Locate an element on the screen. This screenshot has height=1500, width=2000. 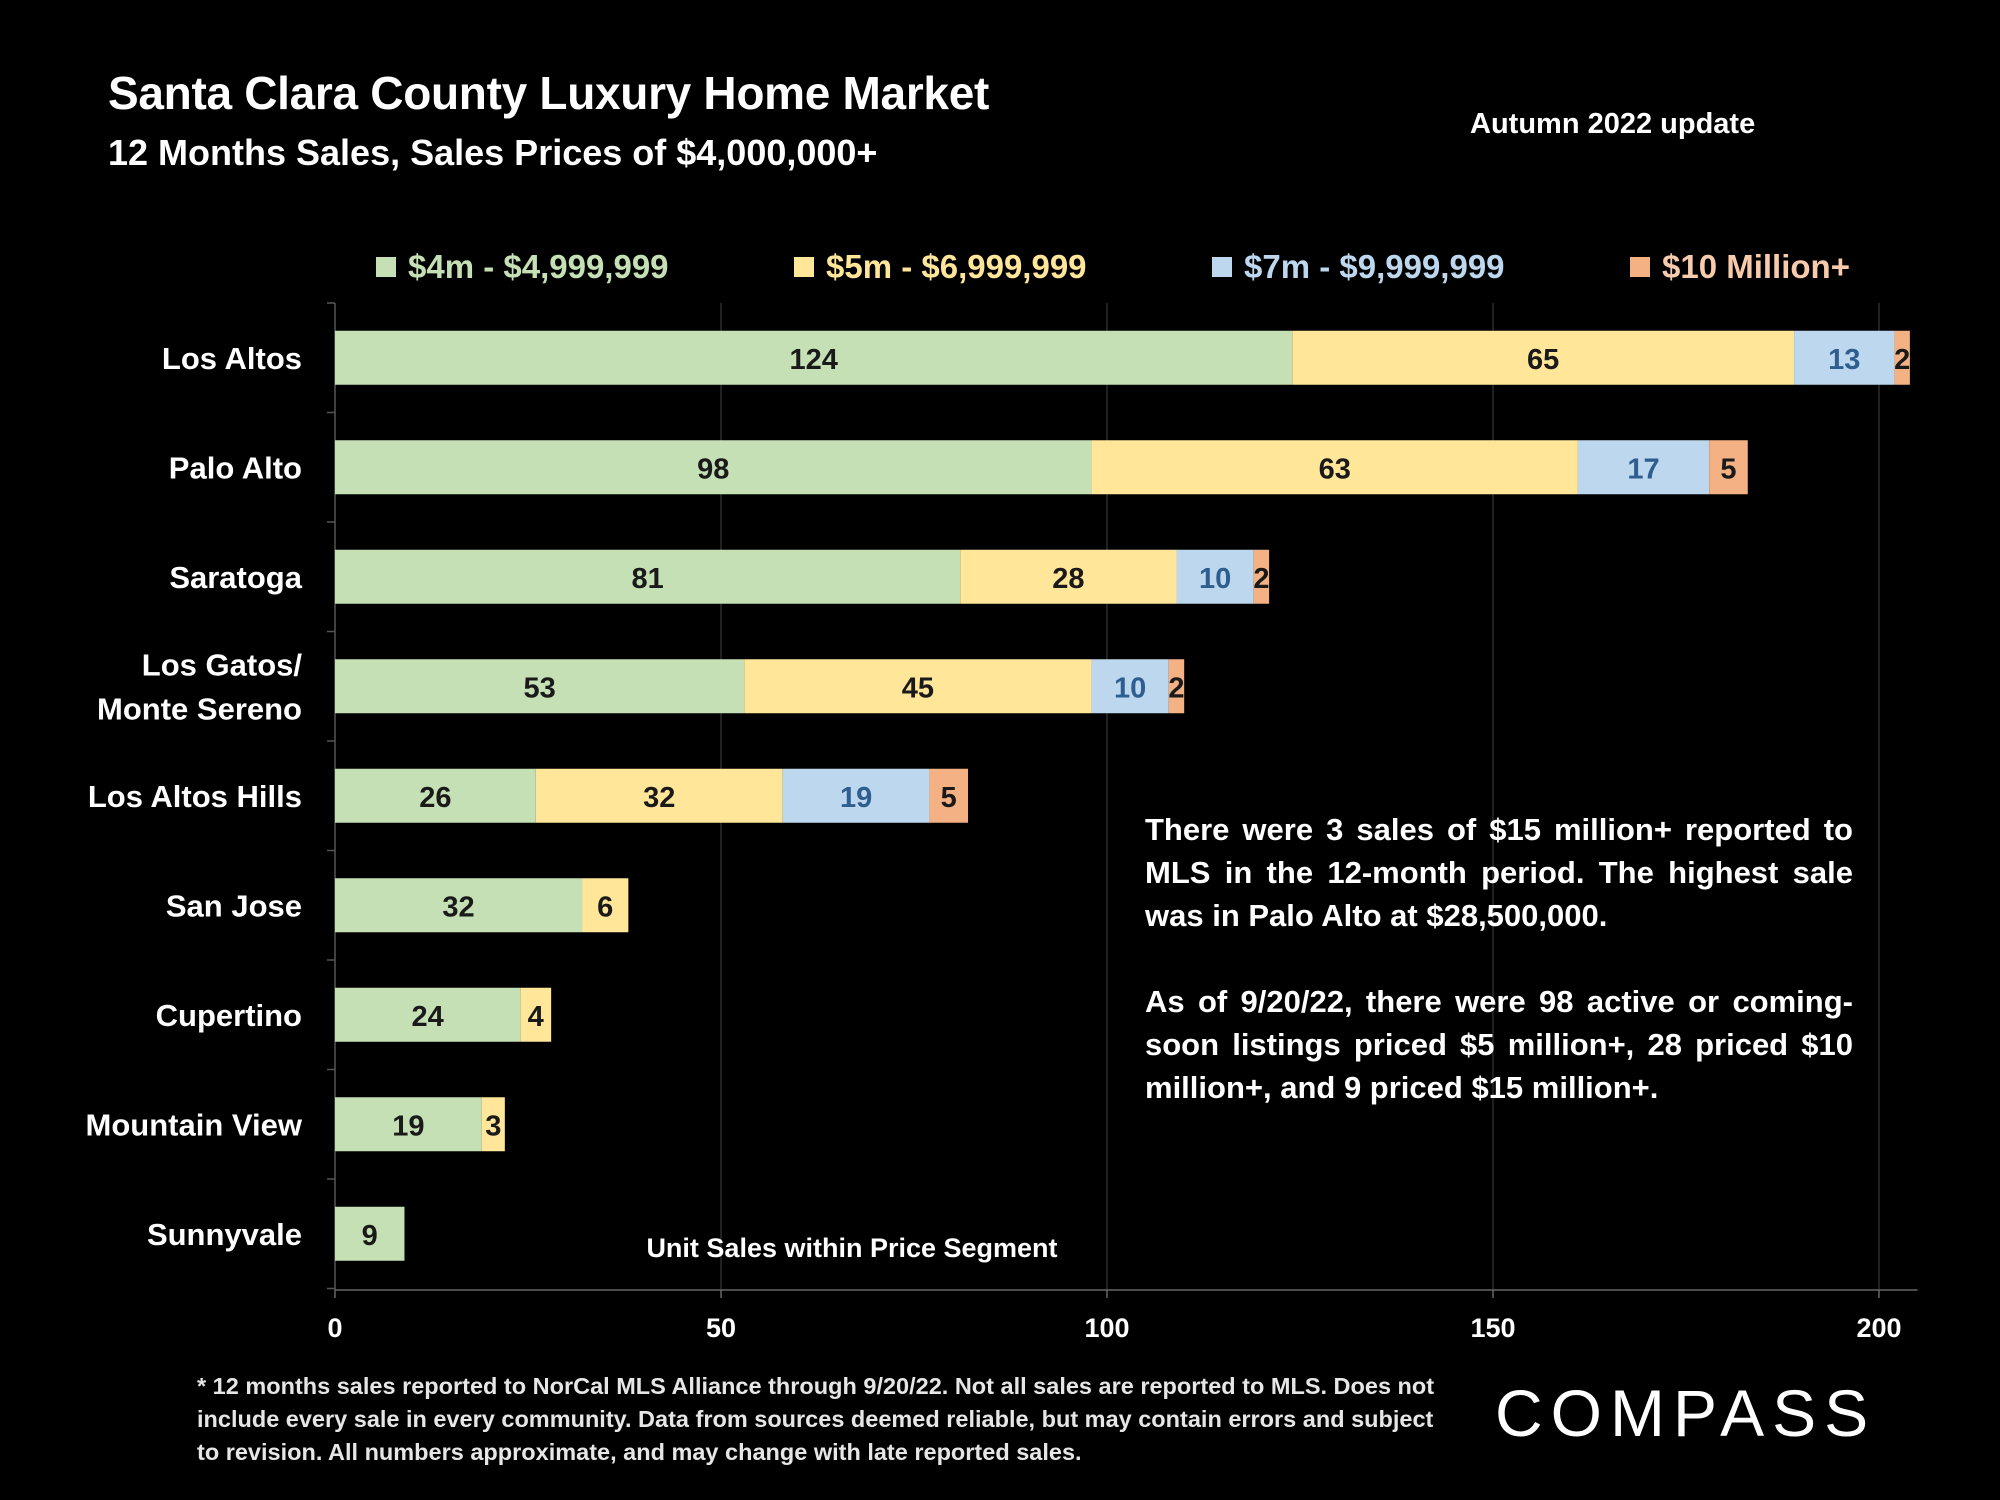
category-label: Los Altos Hills is located at coordinates (195, 796).